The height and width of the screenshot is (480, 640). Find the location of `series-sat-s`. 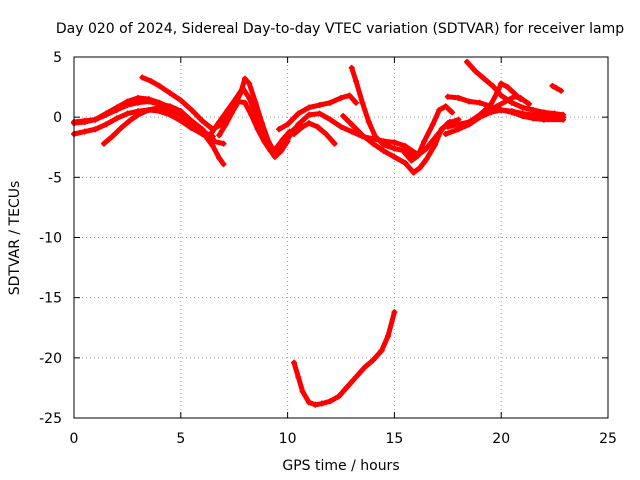

series-sat-s is located at coordinates (557, 88).